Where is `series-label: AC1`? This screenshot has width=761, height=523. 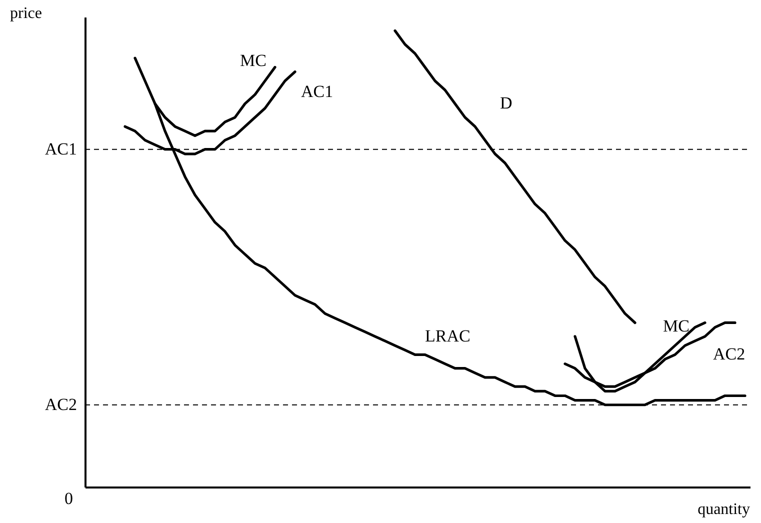 series-label: AC1 is located at coordinates (317, 91).